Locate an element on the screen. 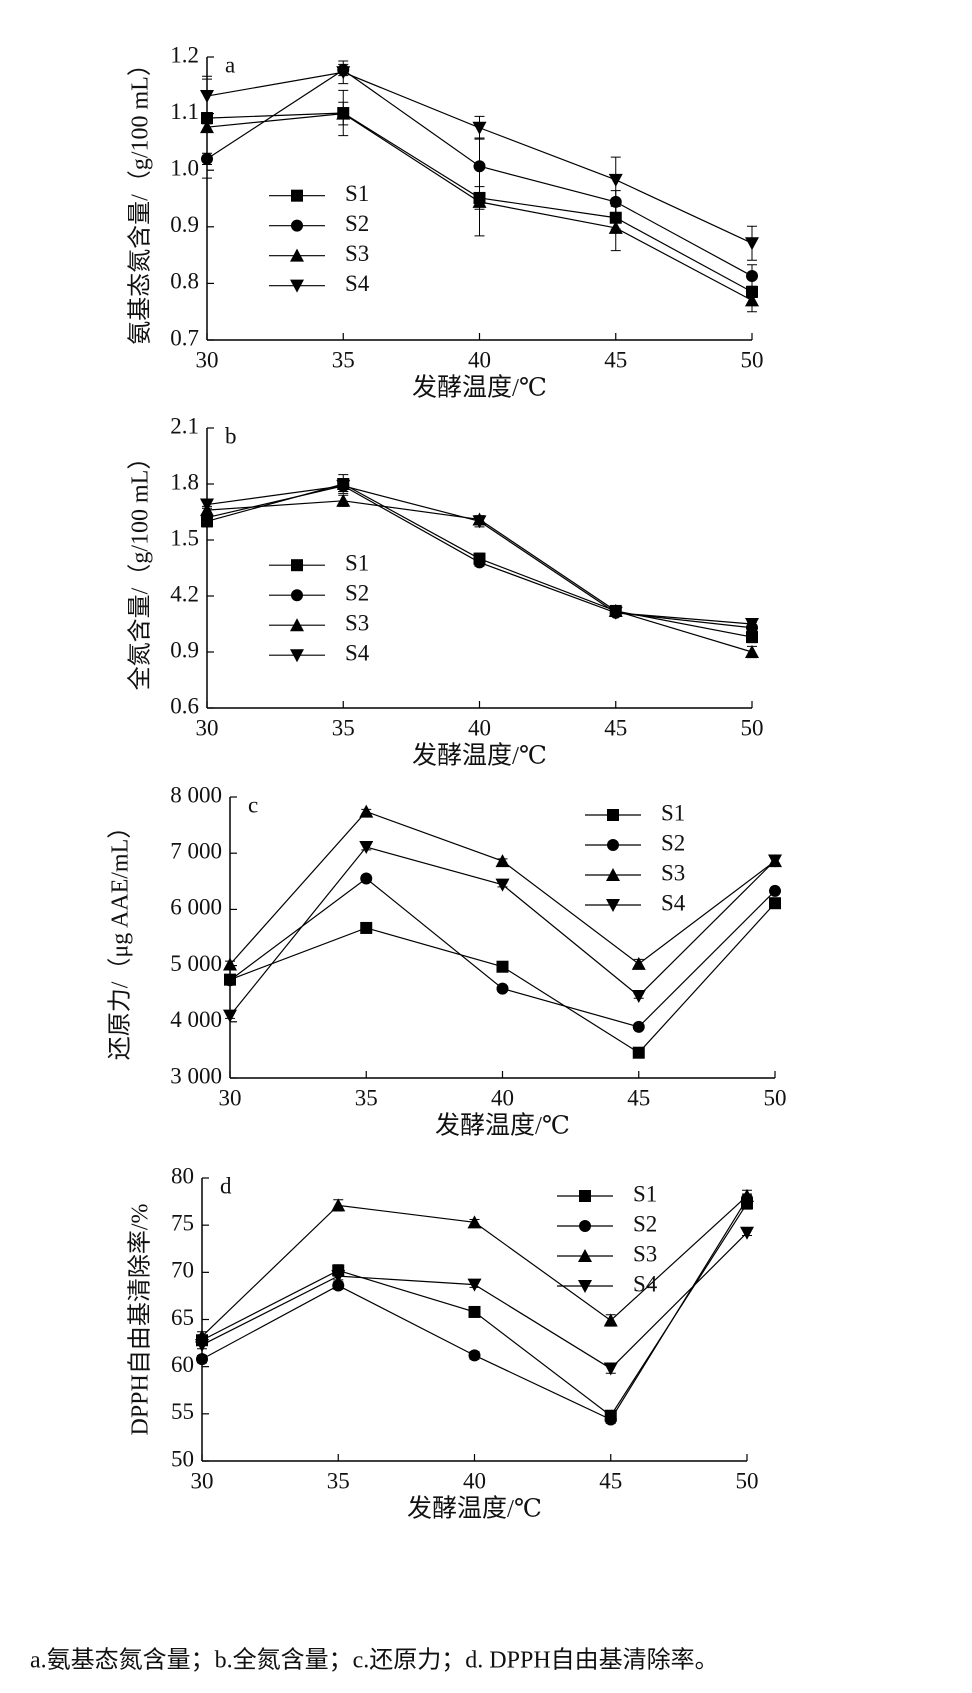 The width and height of the screenshot is (972, 1693). y-tick-label: 8 000 is located at coordinates (196, 794).